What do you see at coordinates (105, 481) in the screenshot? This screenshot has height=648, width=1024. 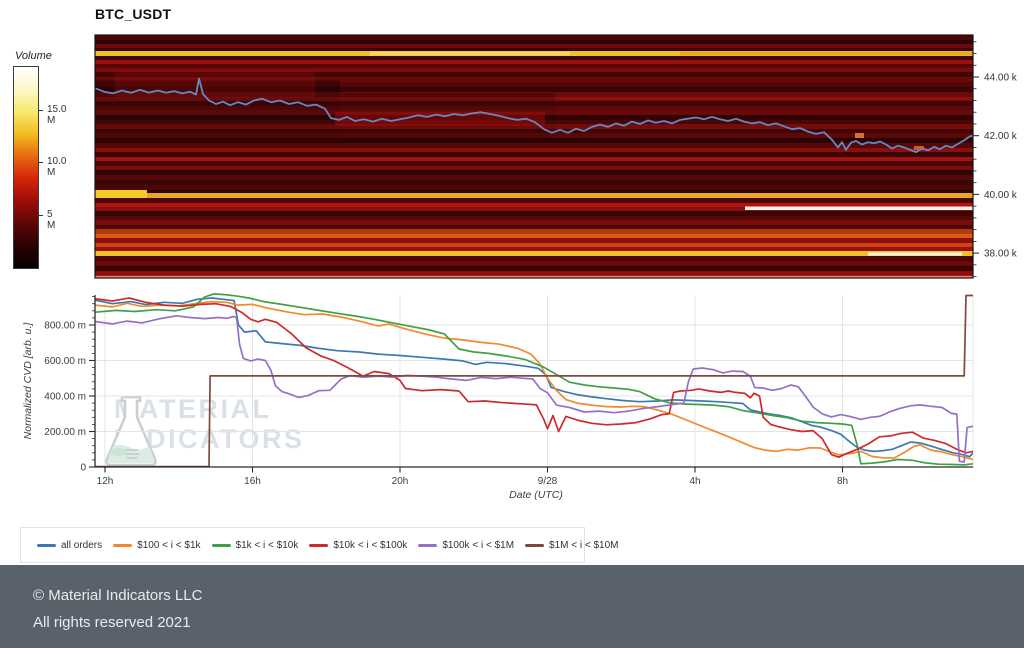 I see `cvd-x-tick-label: 12h` at bounding box center [105, 481].